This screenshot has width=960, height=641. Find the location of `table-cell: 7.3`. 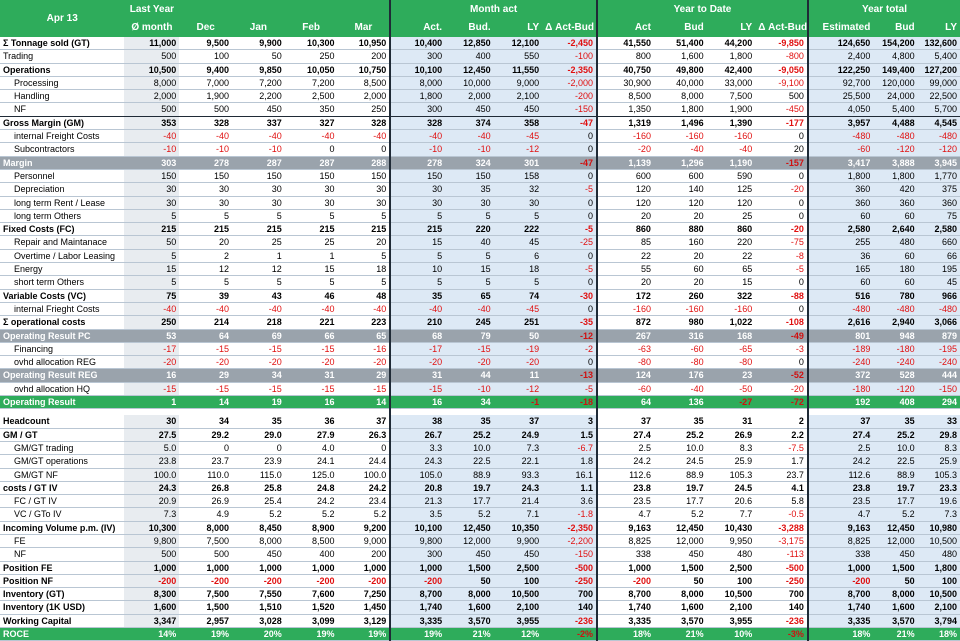

table-cell: 7.3 is located at coordinates (152, 514).